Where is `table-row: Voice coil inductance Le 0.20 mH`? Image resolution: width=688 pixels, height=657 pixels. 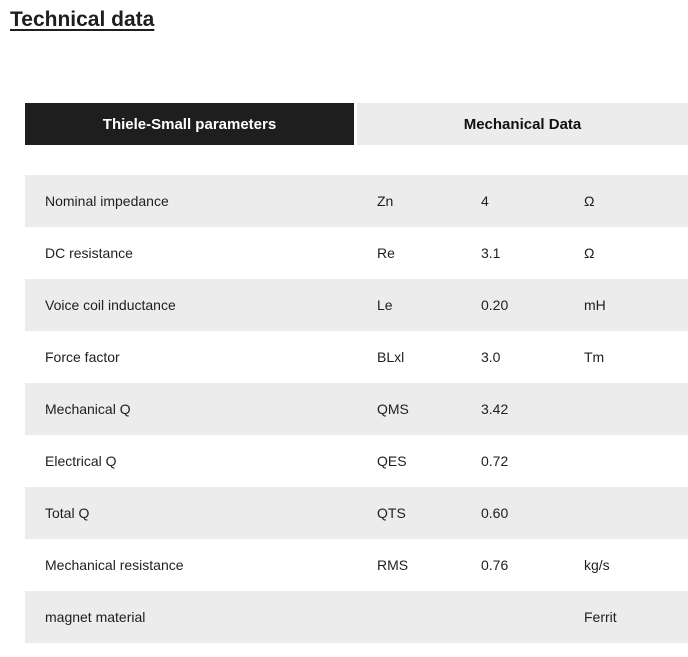 table-row: Voice coil inductance Le 0.20 mH is located at coordinates (356, 305).